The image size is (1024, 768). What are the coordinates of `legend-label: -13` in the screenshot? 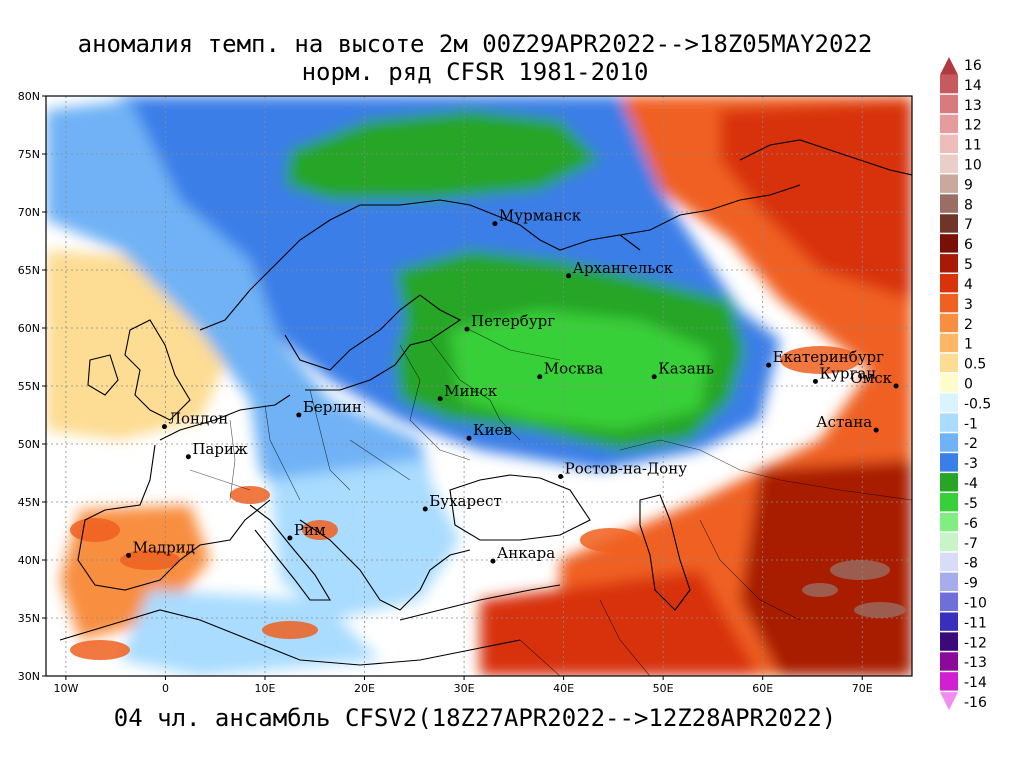 It's located at (975, 663).